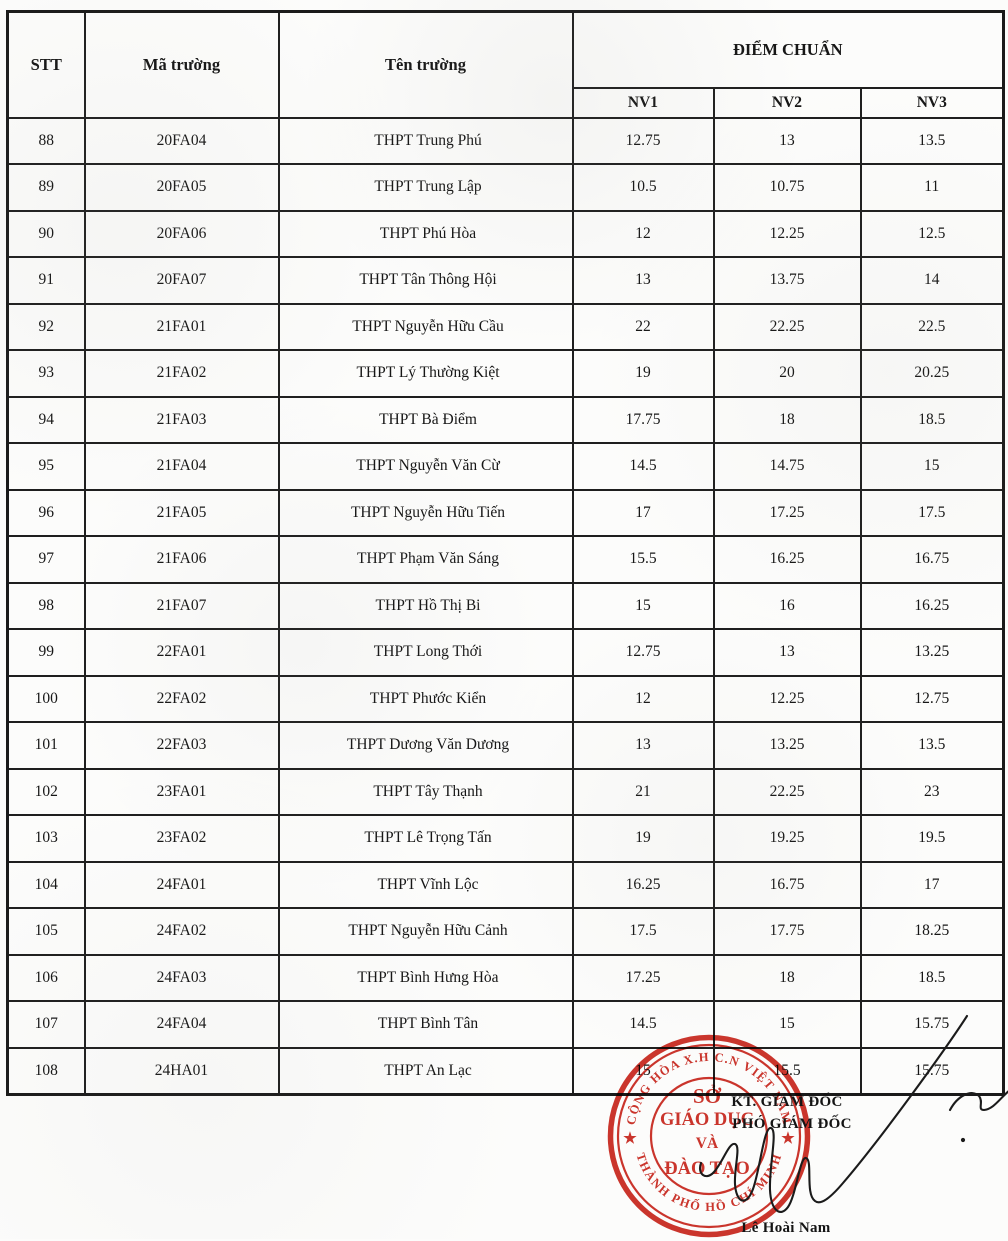 This screenshot has width=1008, height=1241. Describe the element at coordinates (787, 187) in the screenshot. I see `row-nv2: 10.75` at that location.